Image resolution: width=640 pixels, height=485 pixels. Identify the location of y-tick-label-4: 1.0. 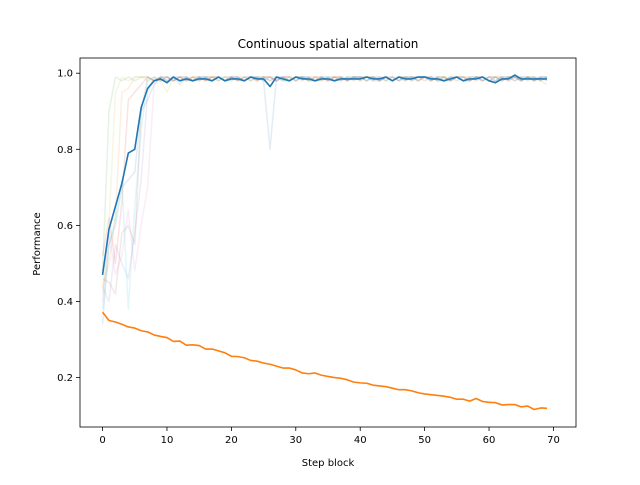
(65, 74).